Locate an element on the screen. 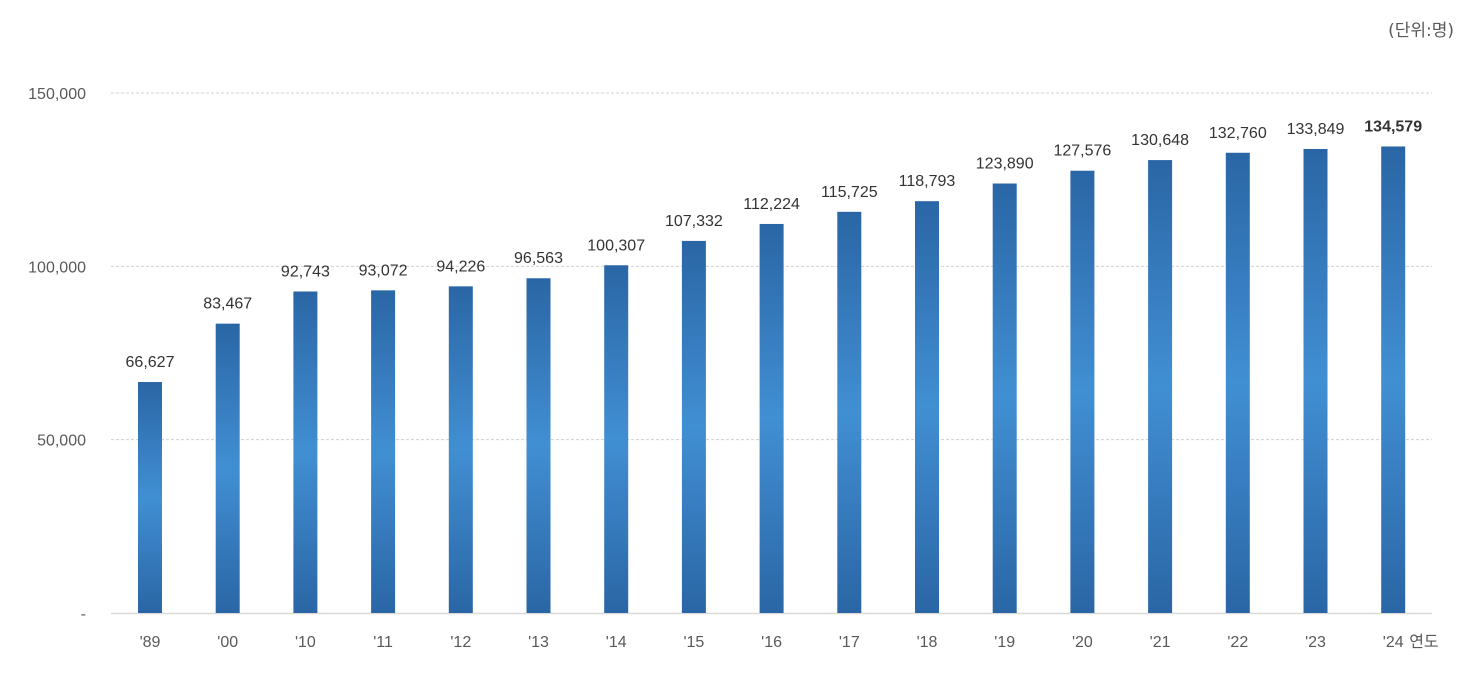 Image resolution: width=1468 pixels, height=700 pixels. y-tick-label: - is located at coordinates (83, 614).